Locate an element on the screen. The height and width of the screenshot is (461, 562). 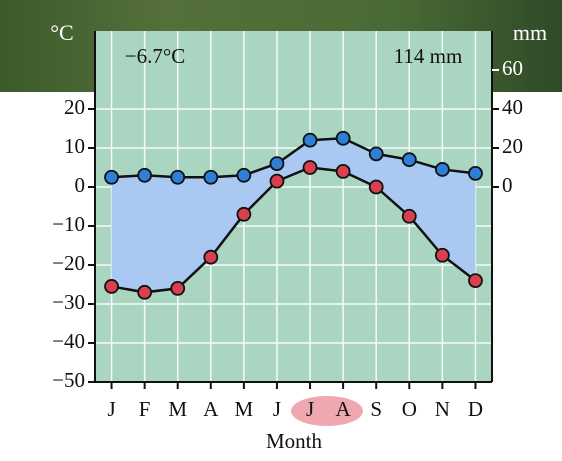
y-tick-label: −30 is located at coordinates (68, 302).